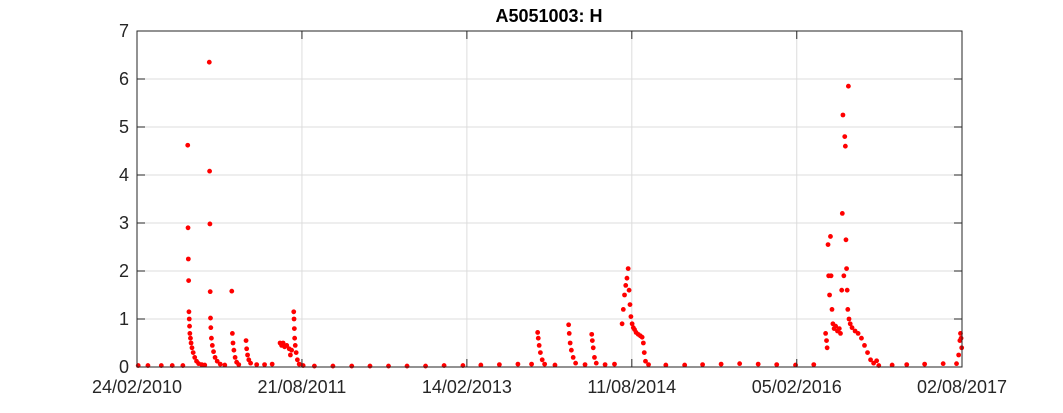 This screenshot has height=413, width=1063. I want to click on y-tick-label: 2, so click(124, 271).